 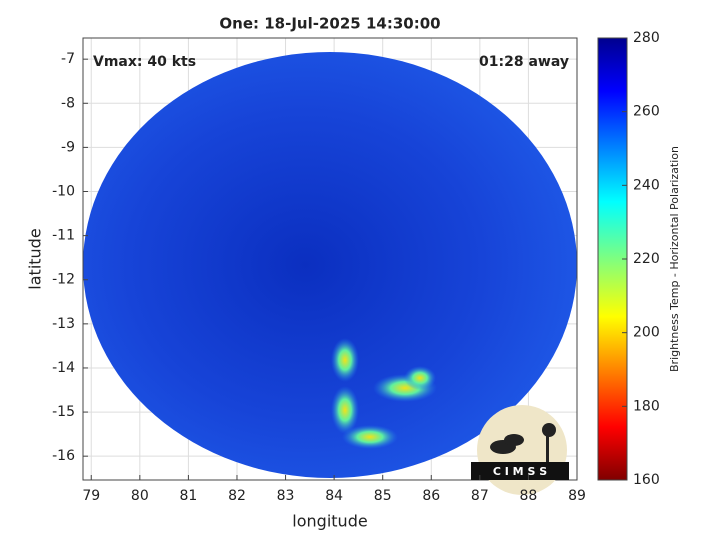 What do you see at coordinates (646, 406) in the screenshot?
I see `colorbar-tick-label: 180` at bounding box center [646, 406].